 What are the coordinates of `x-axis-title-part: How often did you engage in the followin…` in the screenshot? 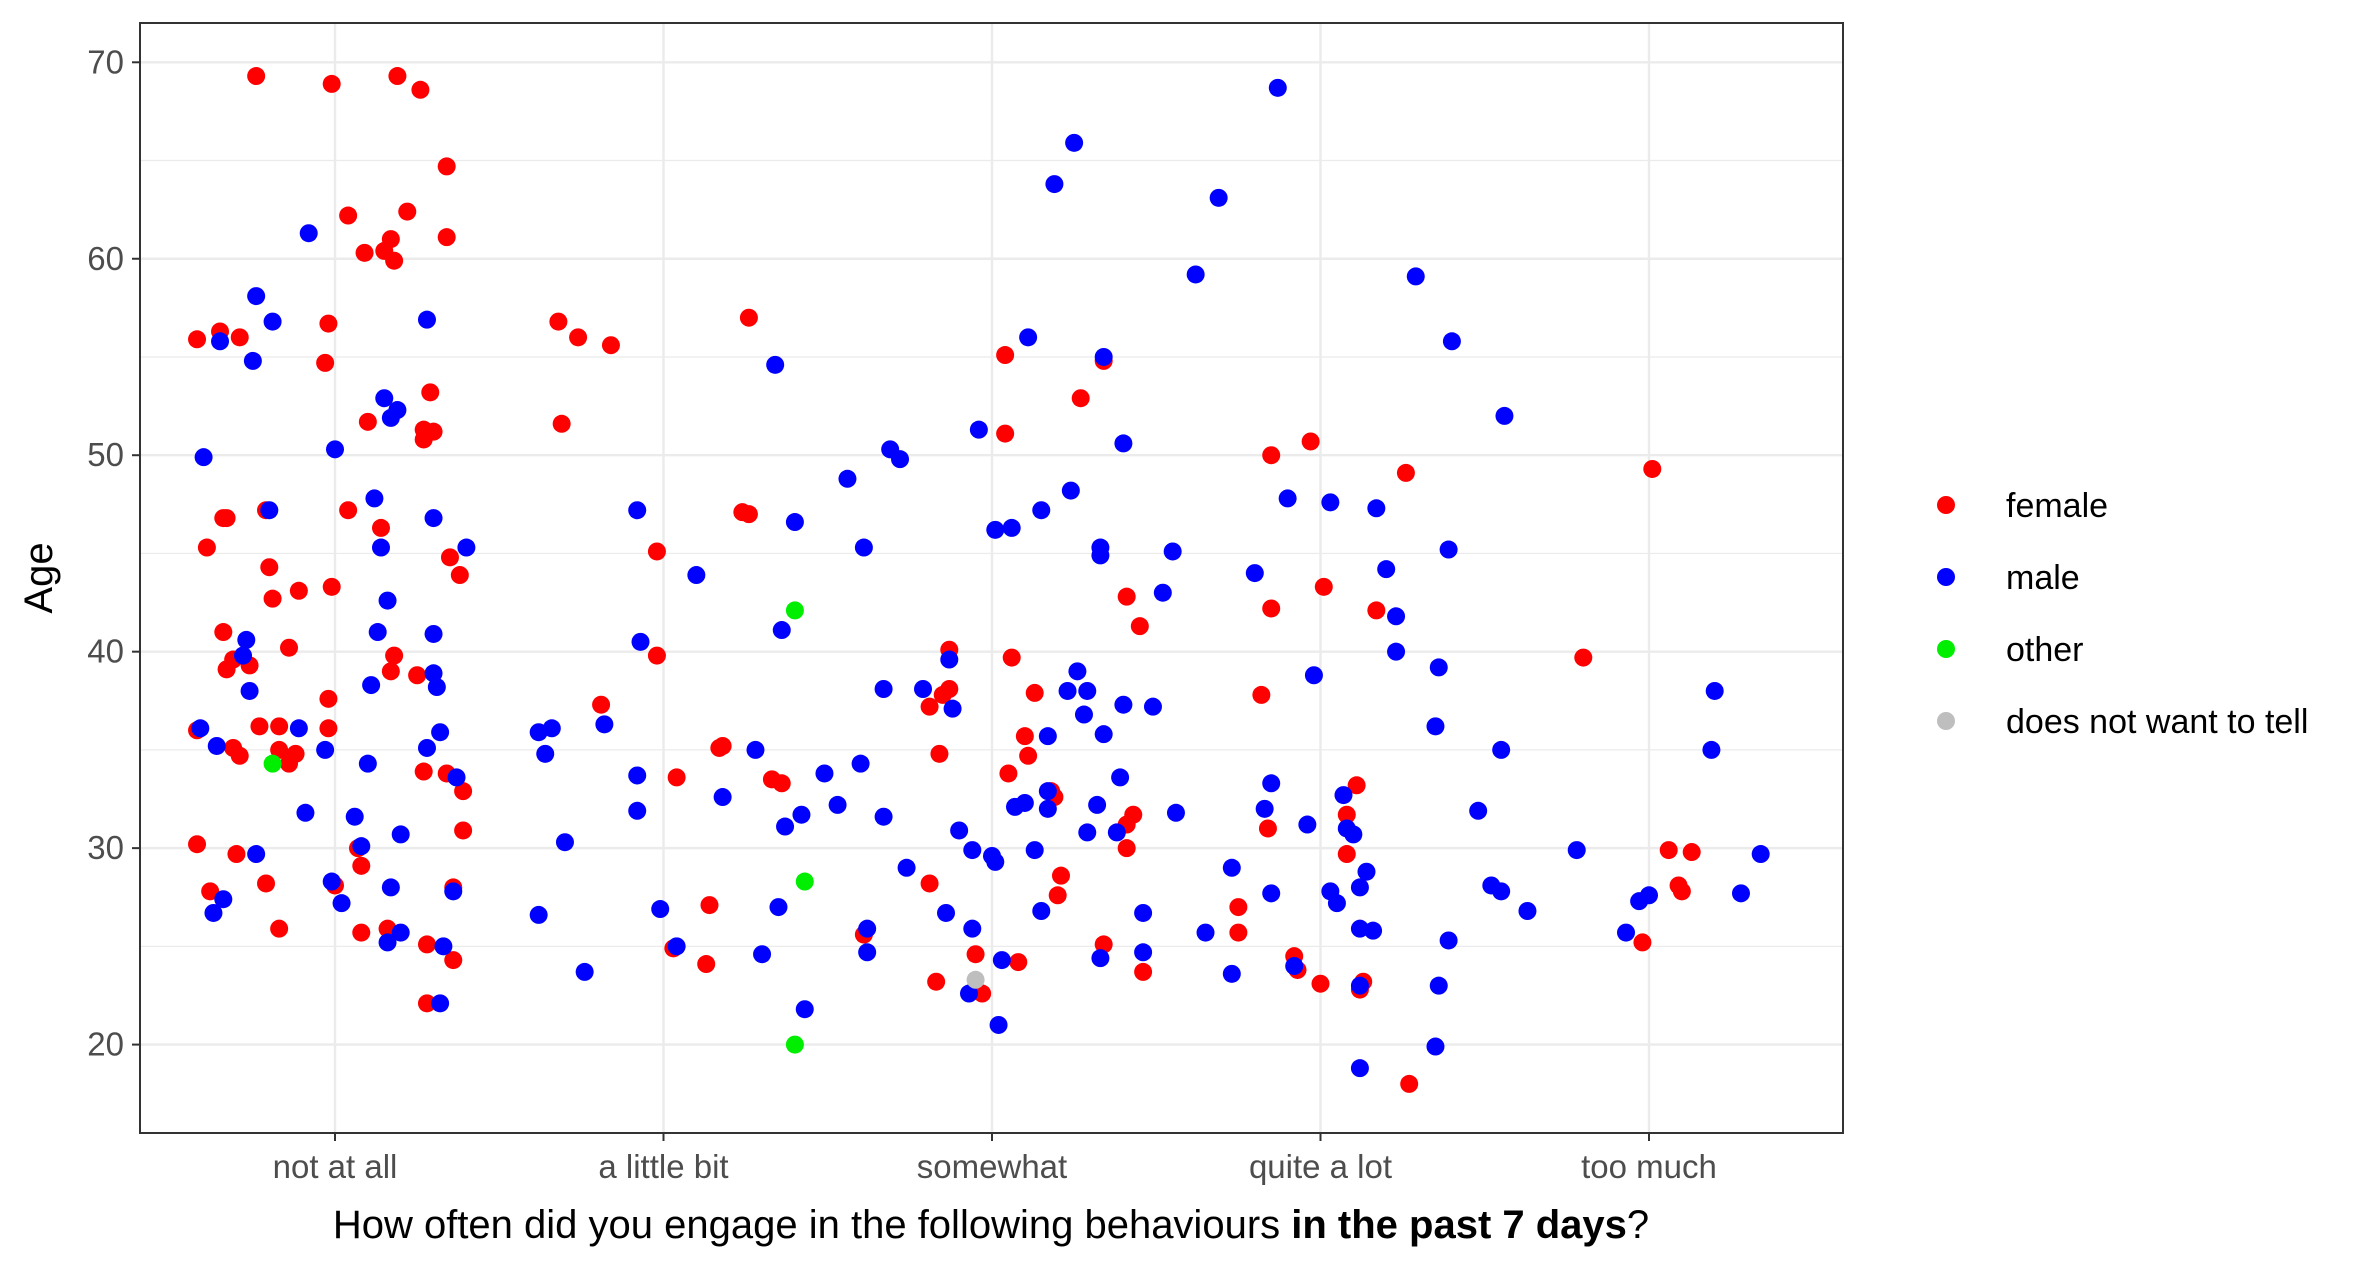 It's located at (812, 1225).